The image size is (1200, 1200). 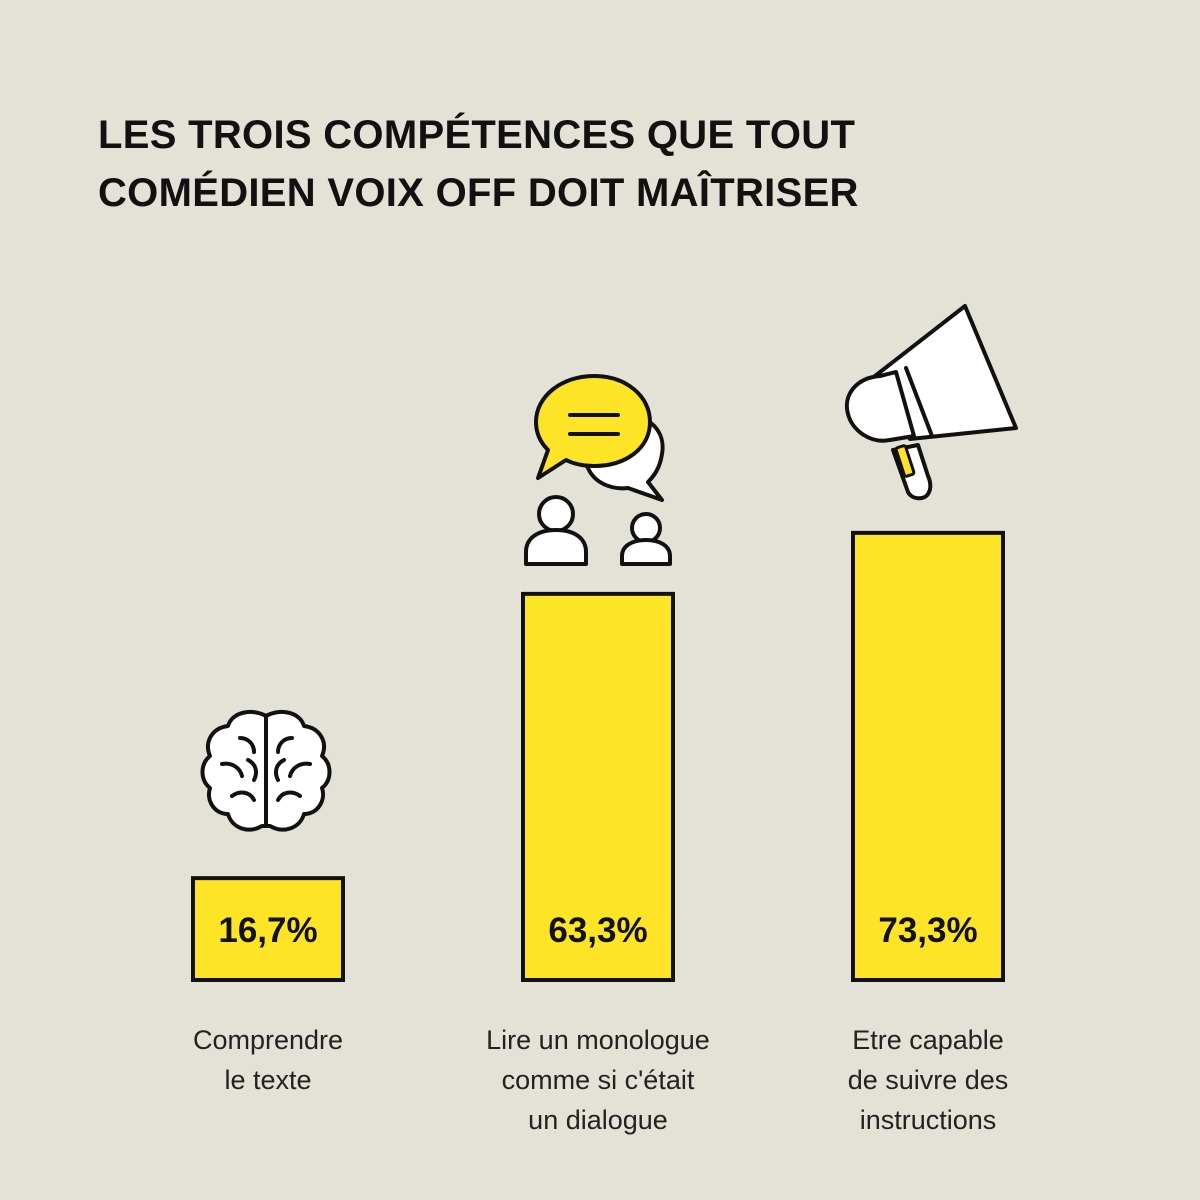 I want to click on title-line: COMÉDIEN VOIX OFF DOIT MAÎTRISER, so click(x=478, y=193).